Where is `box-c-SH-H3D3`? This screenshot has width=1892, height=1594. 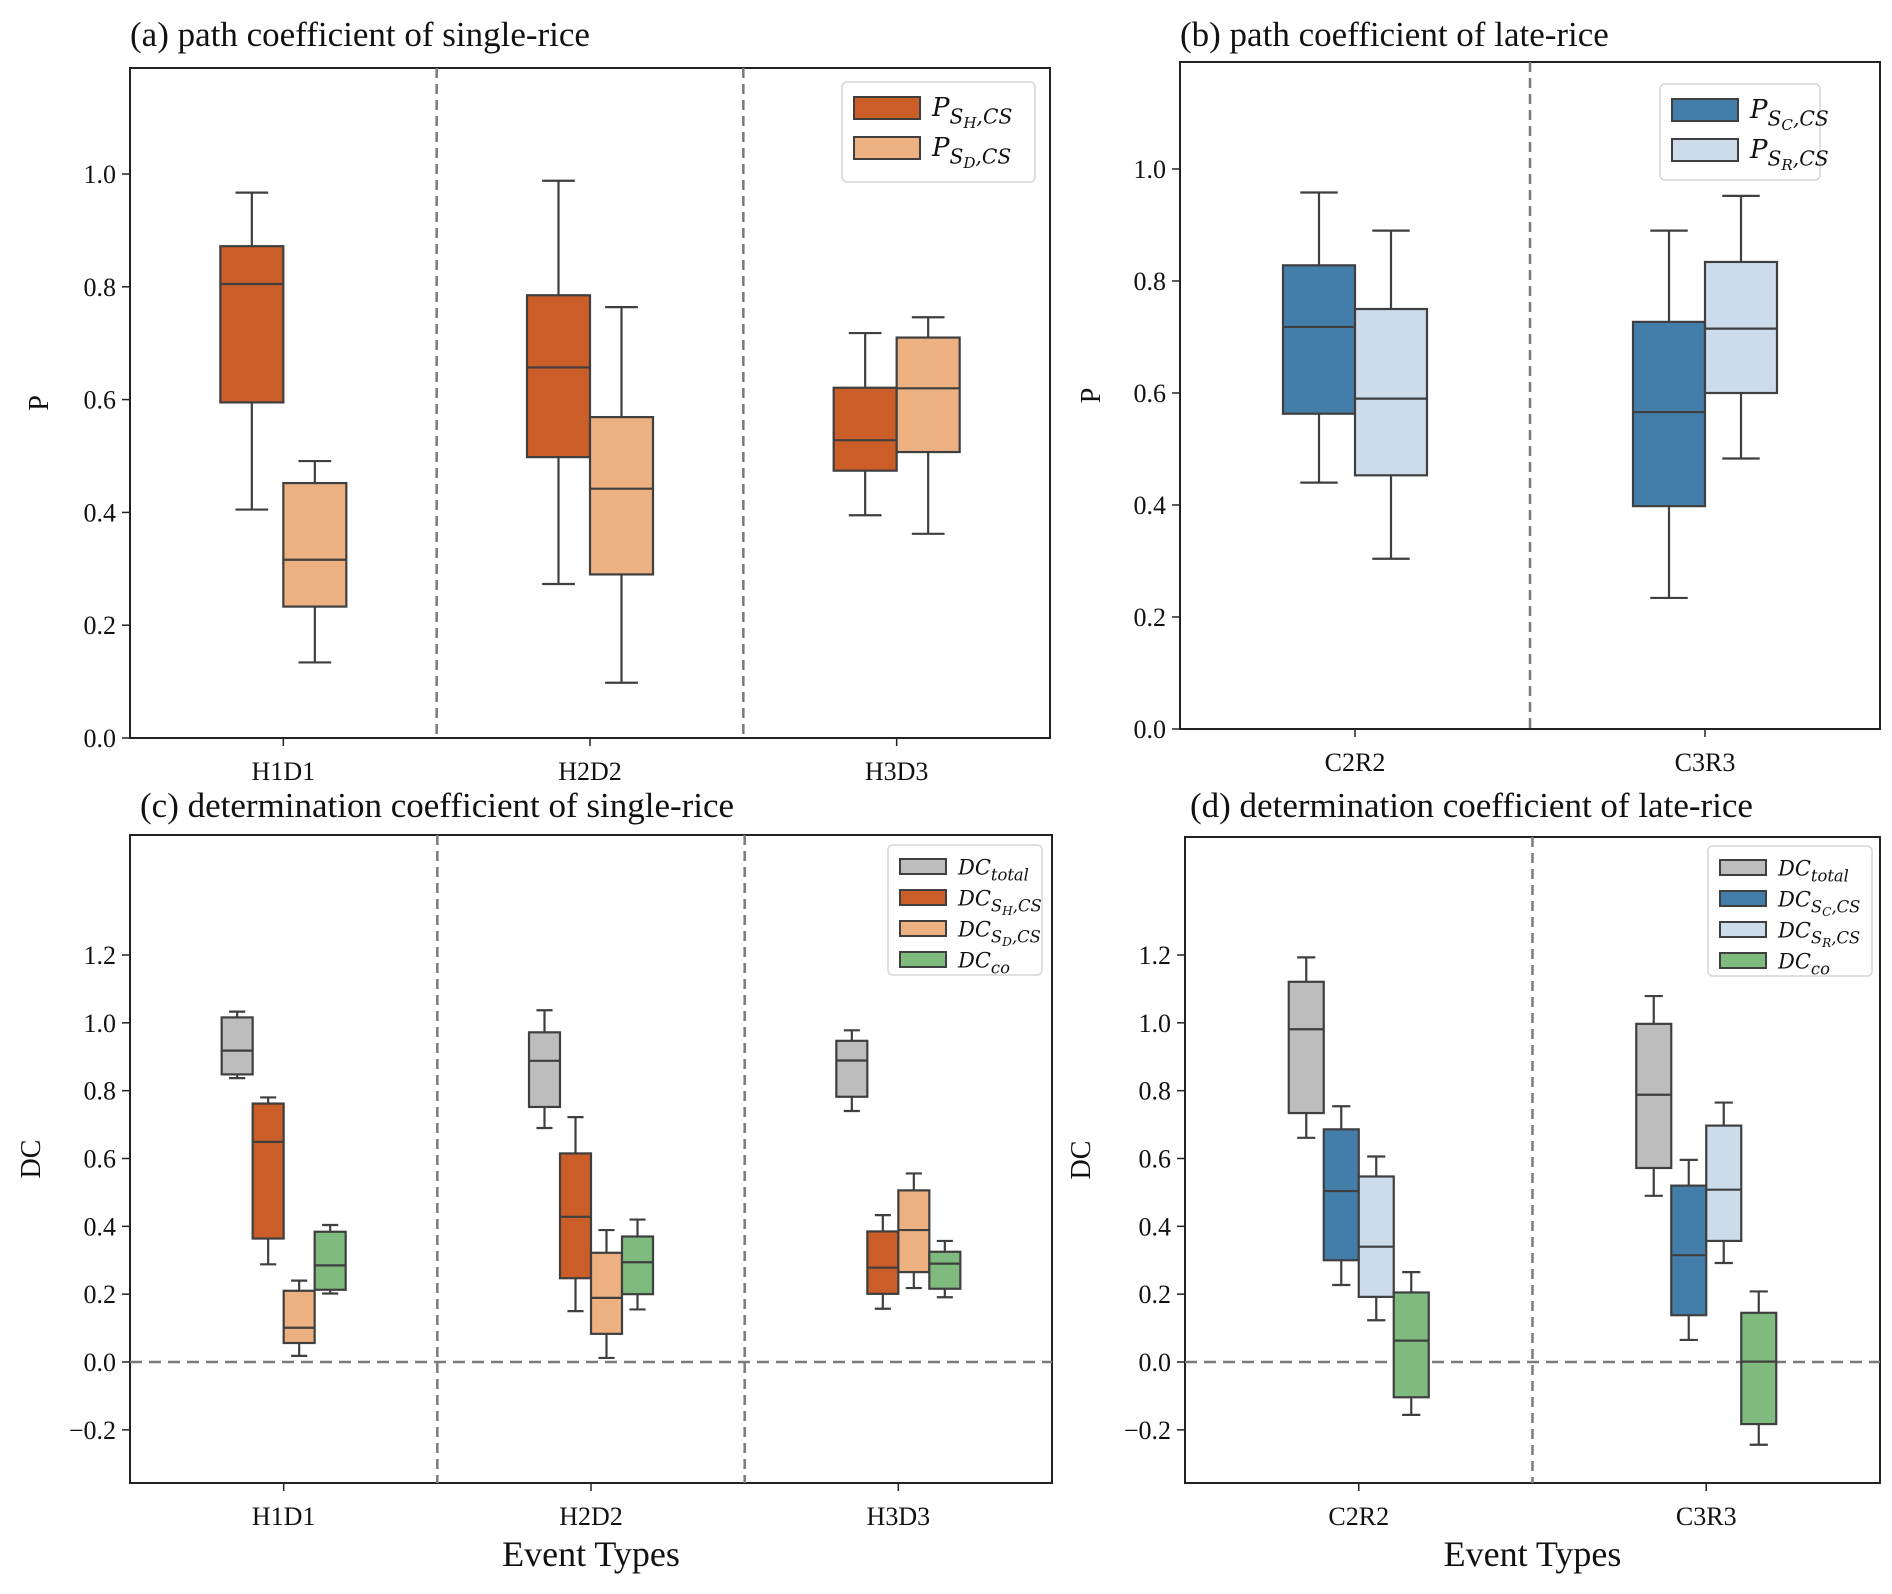
box-c-SH-H3D3 is located at coordinates (883, 1262).